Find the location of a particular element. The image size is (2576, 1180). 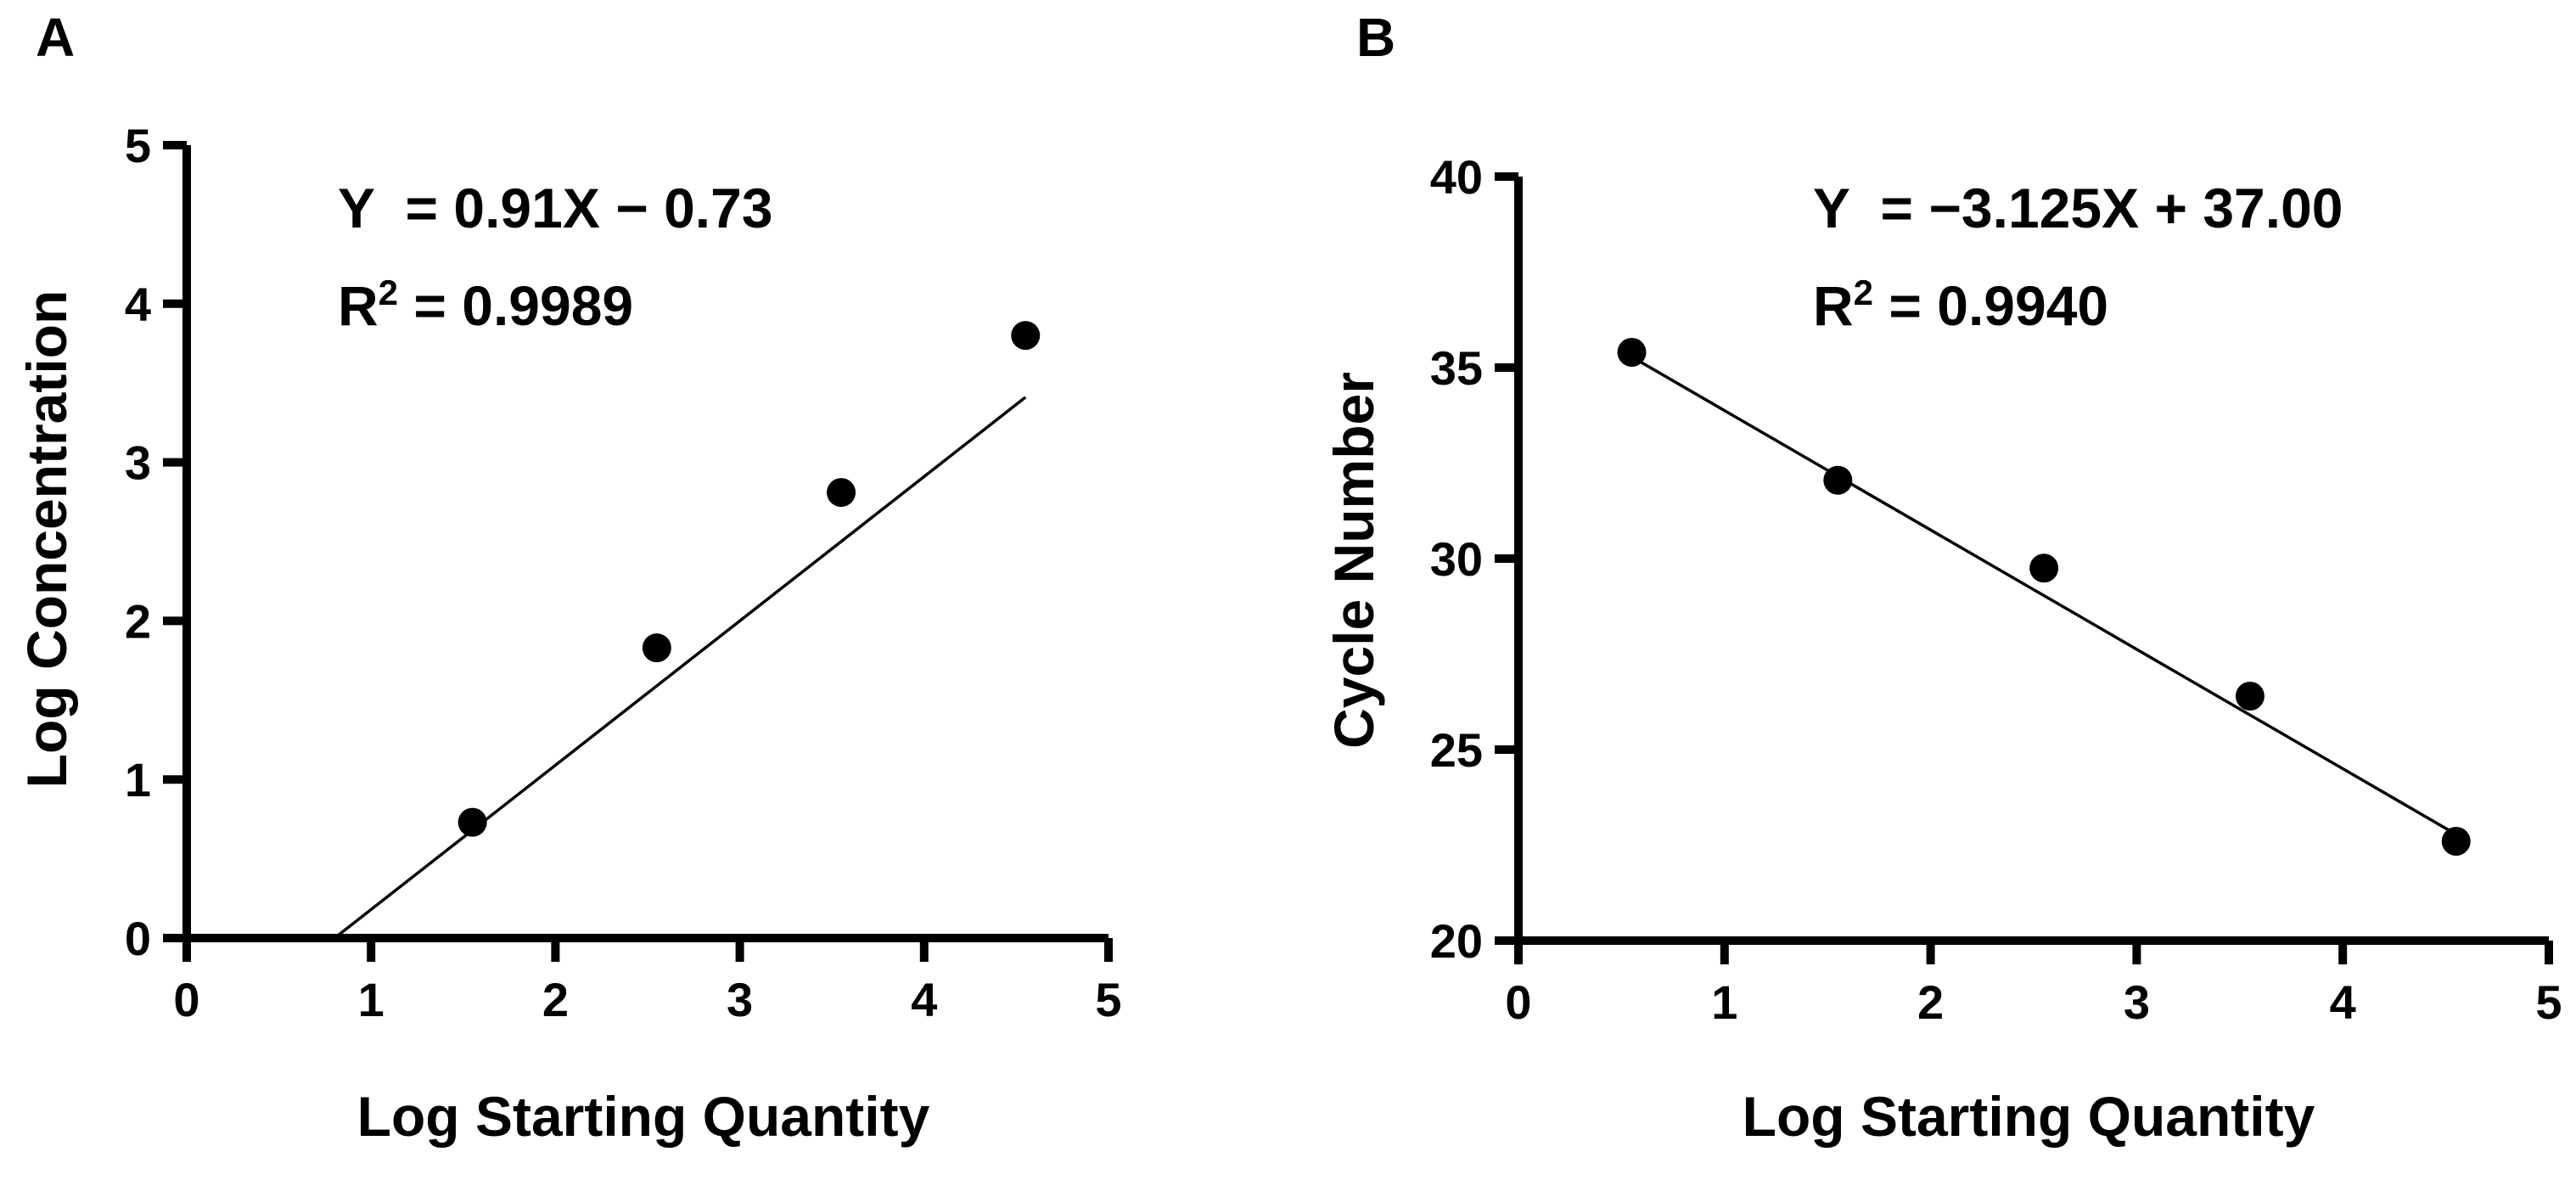

panel-b-regression-line is located at coordinates (2043, 595).